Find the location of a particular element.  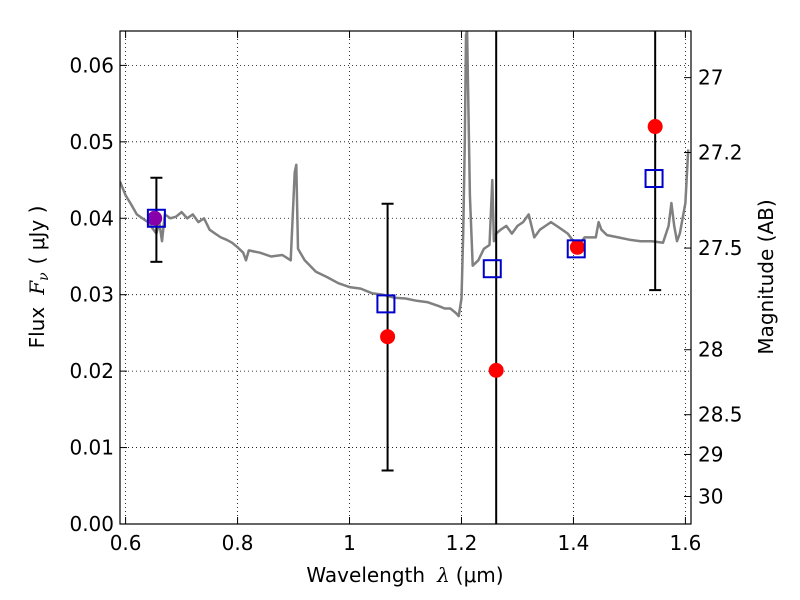

x-tick-label: 1.4 is located at coordinates (574, 543).